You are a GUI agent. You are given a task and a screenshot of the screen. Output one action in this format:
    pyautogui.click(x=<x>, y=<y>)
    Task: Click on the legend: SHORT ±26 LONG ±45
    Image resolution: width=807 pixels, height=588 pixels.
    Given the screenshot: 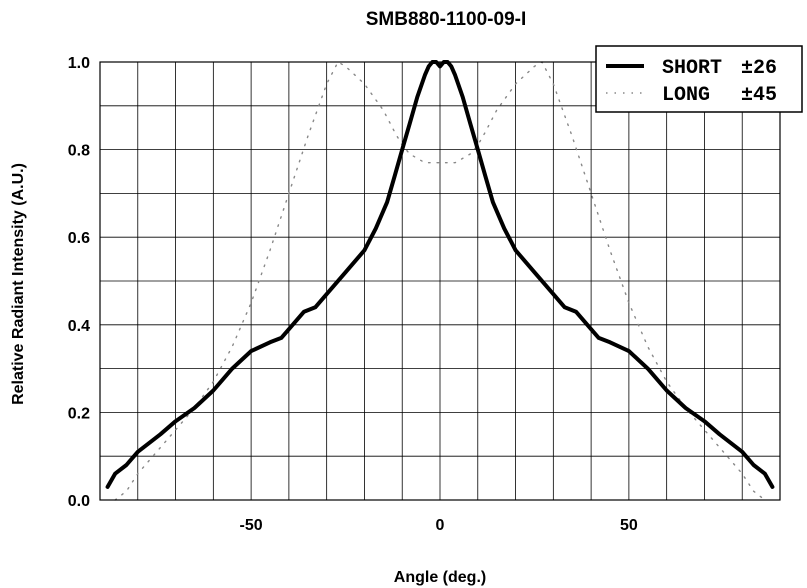 What is the action you would take?
    pyautogui.click(x=699, y=79)
    